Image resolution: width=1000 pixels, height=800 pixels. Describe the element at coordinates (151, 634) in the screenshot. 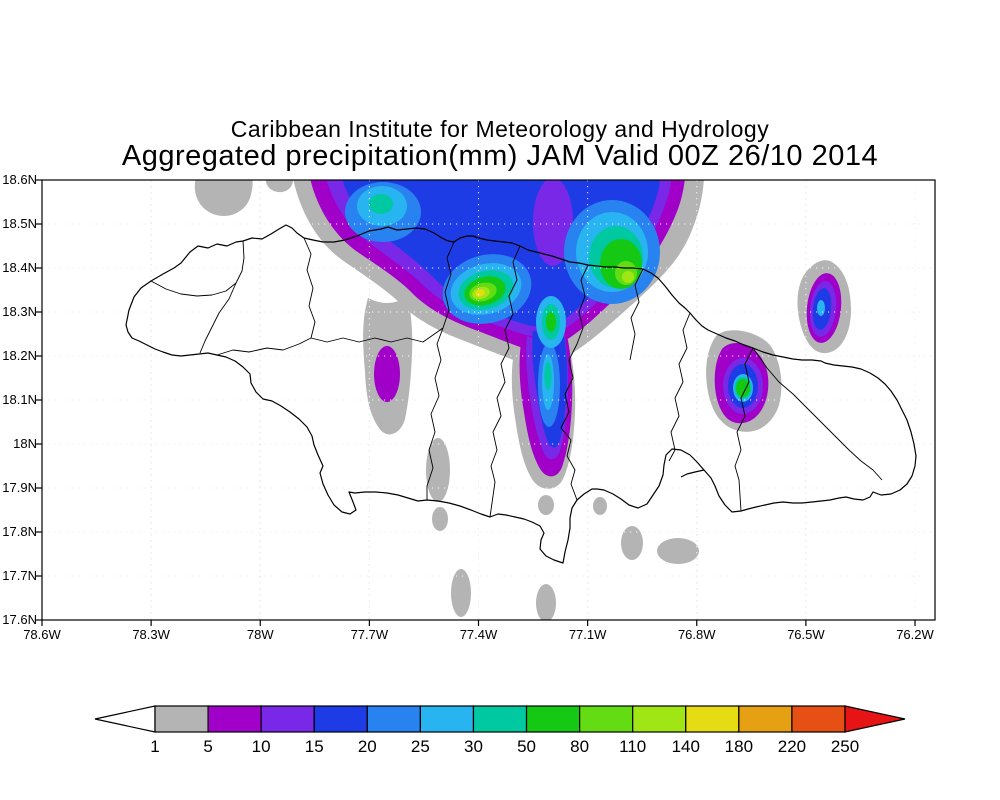

I see `x-tick-label: 78.3W` at that location.